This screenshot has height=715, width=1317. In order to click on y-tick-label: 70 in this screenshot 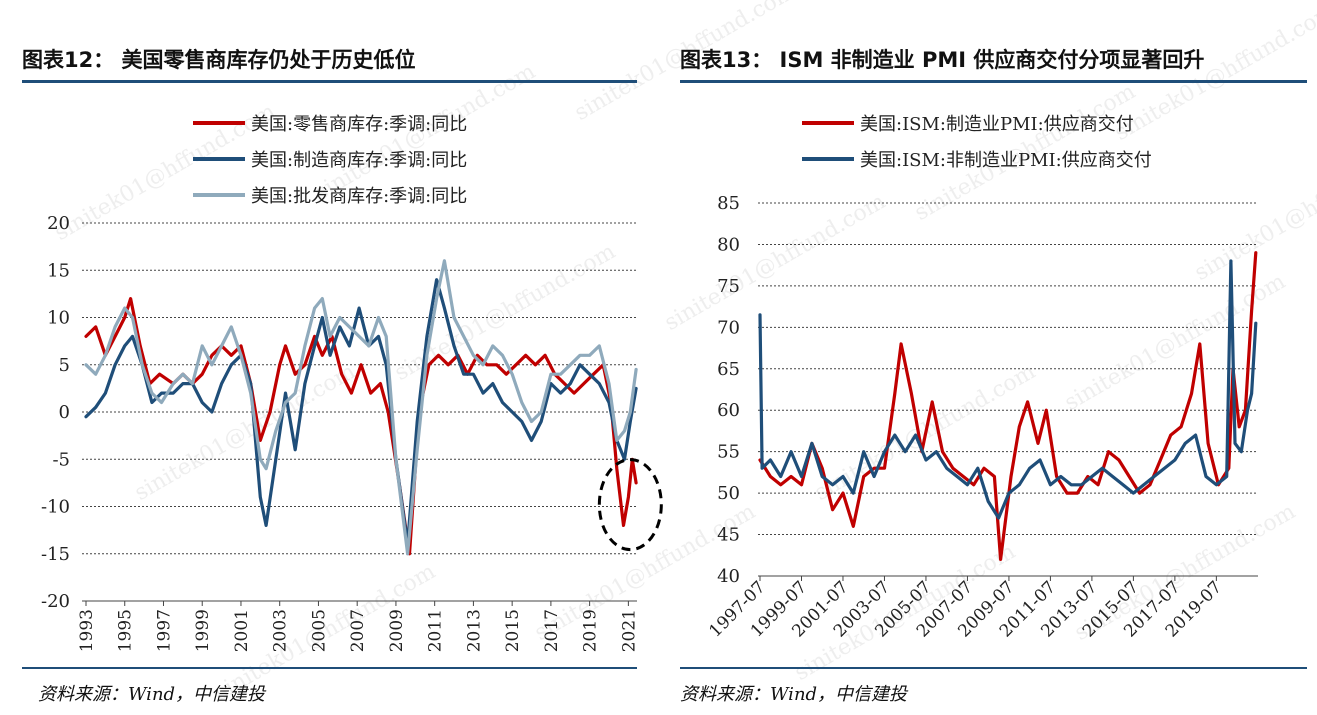, I will do `click(728, 327)`.